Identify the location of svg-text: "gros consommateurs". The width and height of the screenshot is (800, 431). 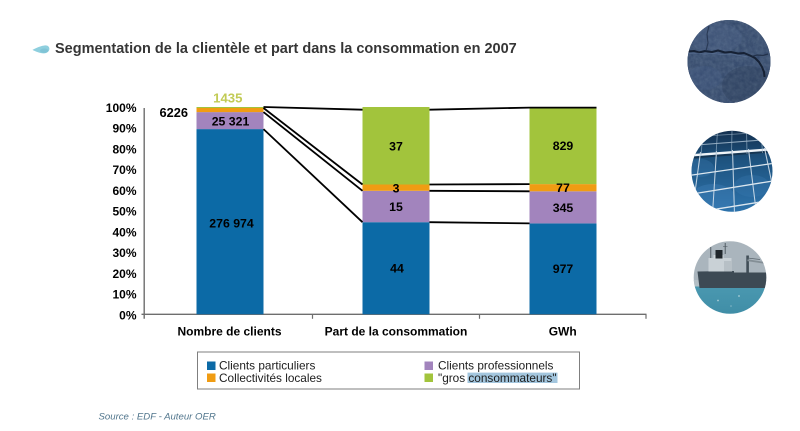
(497, 378).